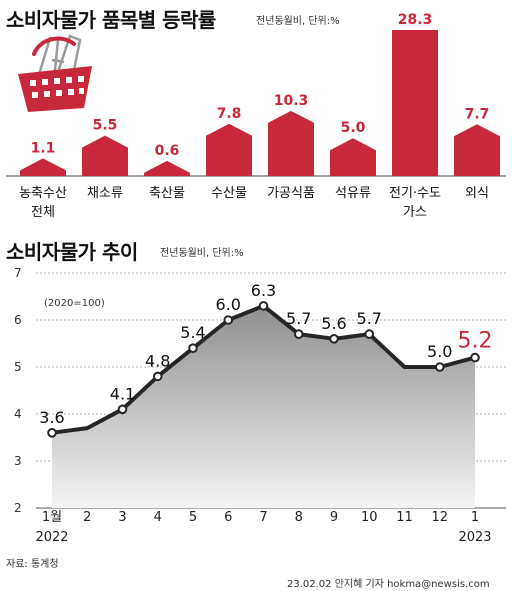 This screenshot has width=512, height=591. What do you see at coordinates (475, 341) in the screenshot?
I see `data-point-label: 5.2` at bounding box center [475, 341].